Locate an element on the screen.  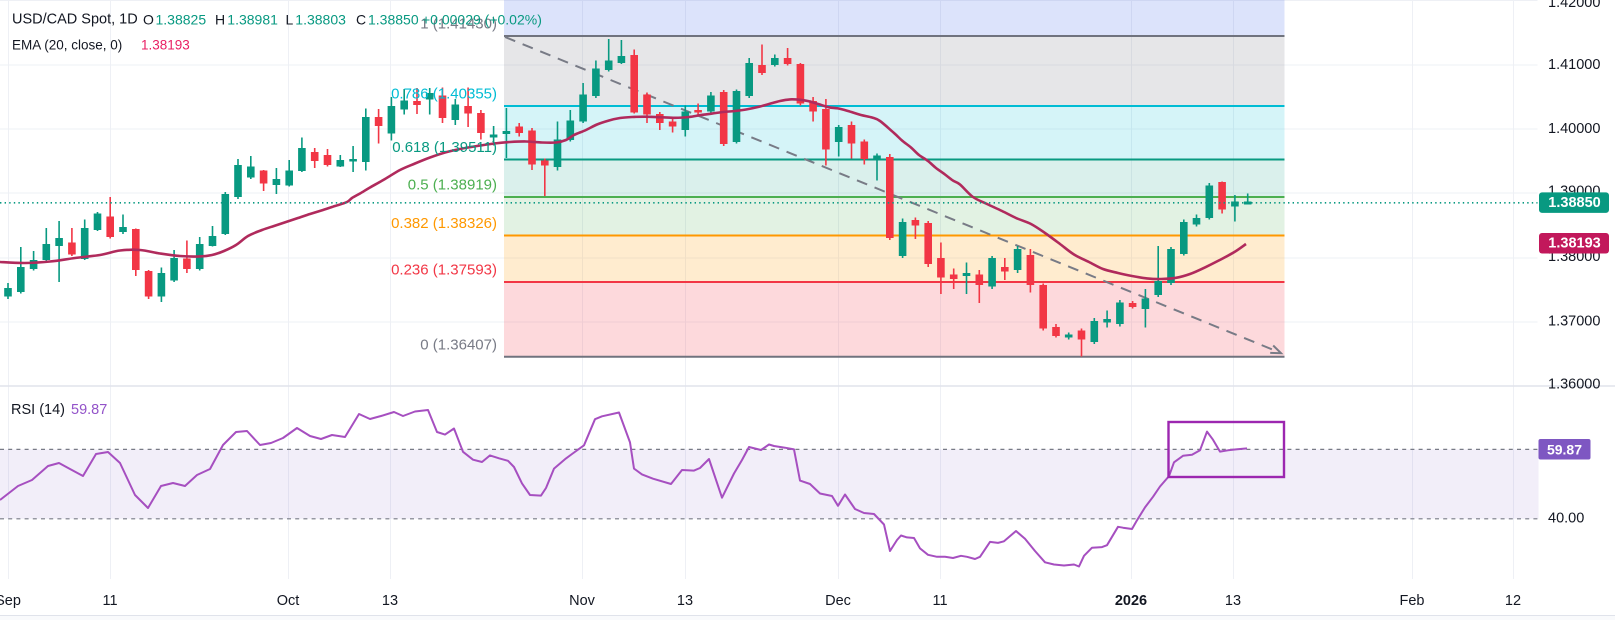
svg-text: 12 is located at coordinates (1513, 601).